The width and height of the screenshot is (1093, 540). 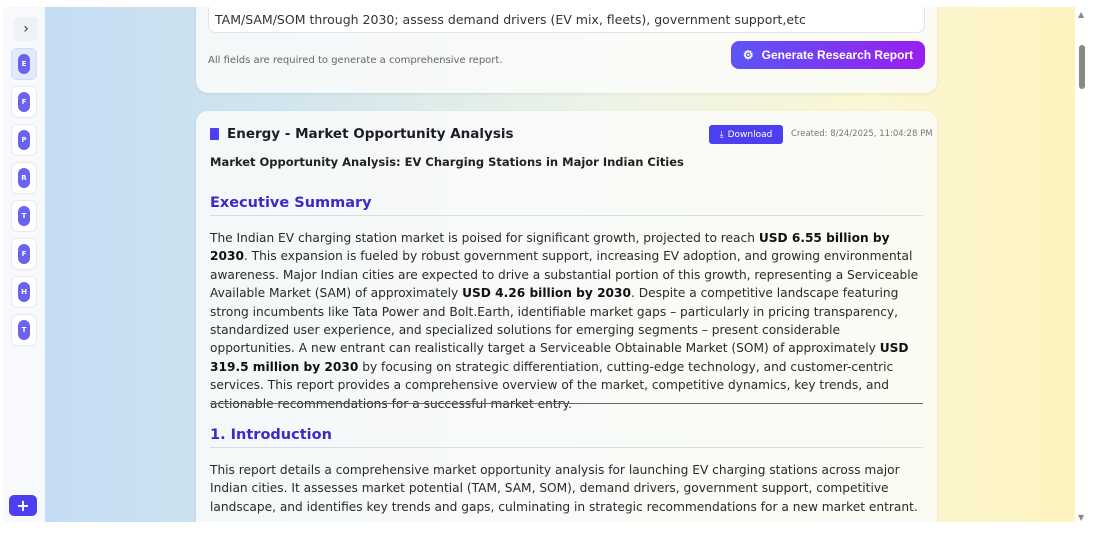 I want to click on section-heading: Executive Summary, so click(x=566, y=205).